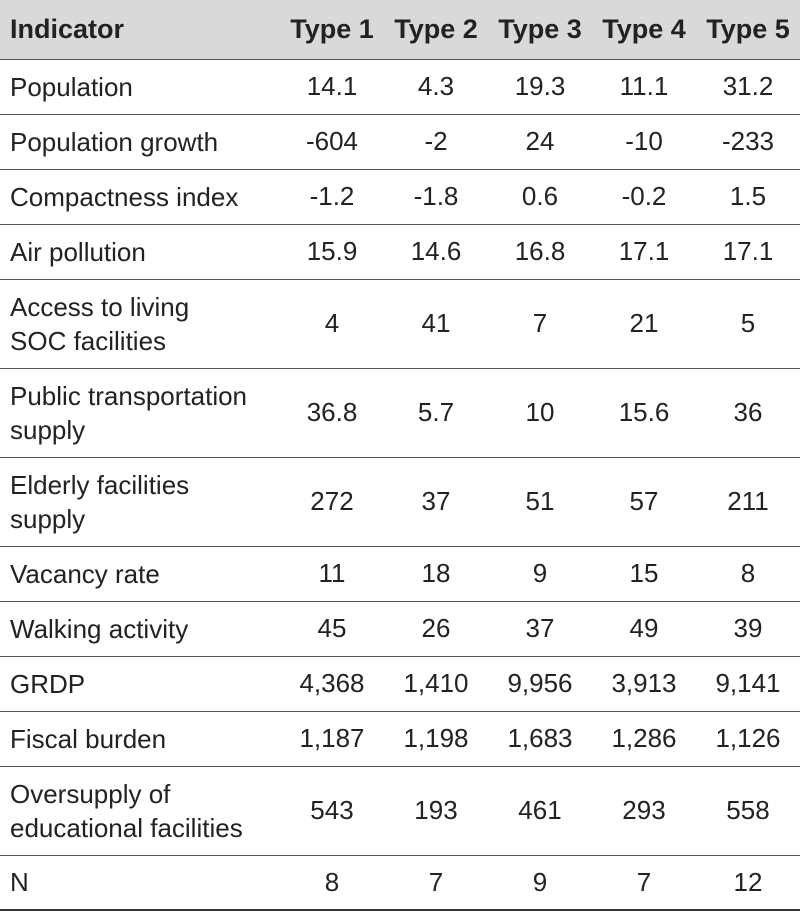  I want to click on row-label-line: Access to living, so click(100, 306).